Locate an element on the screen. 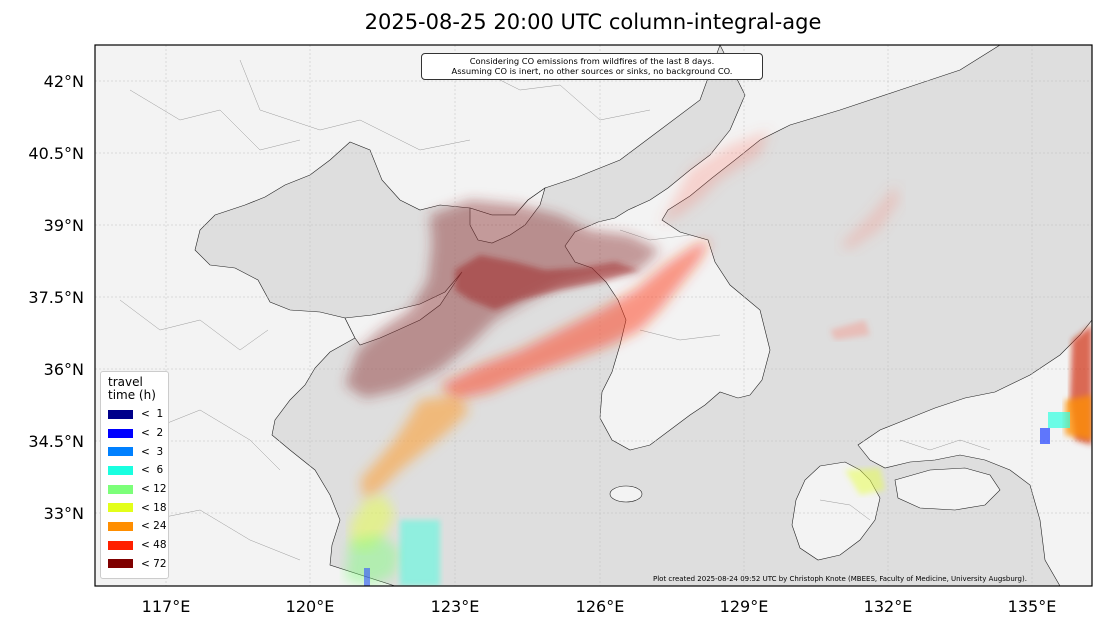  lon-tick: 132°E is located at coordinates (888, 606).